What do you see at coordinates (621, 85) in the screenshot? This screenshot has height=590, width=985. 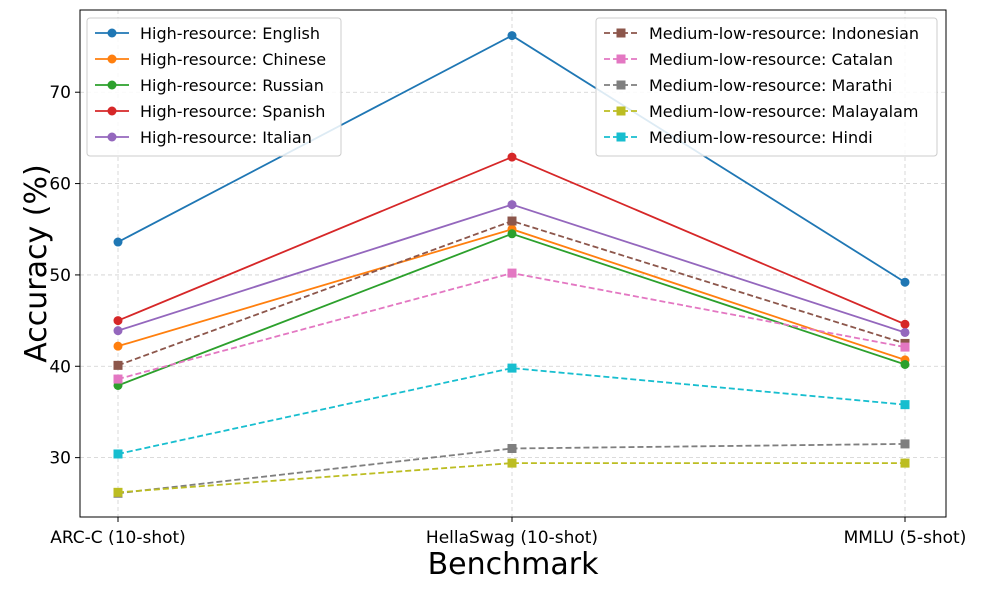 I see `legend-marker-medium-low-resource-marathi` at bounding box center [621, 85].